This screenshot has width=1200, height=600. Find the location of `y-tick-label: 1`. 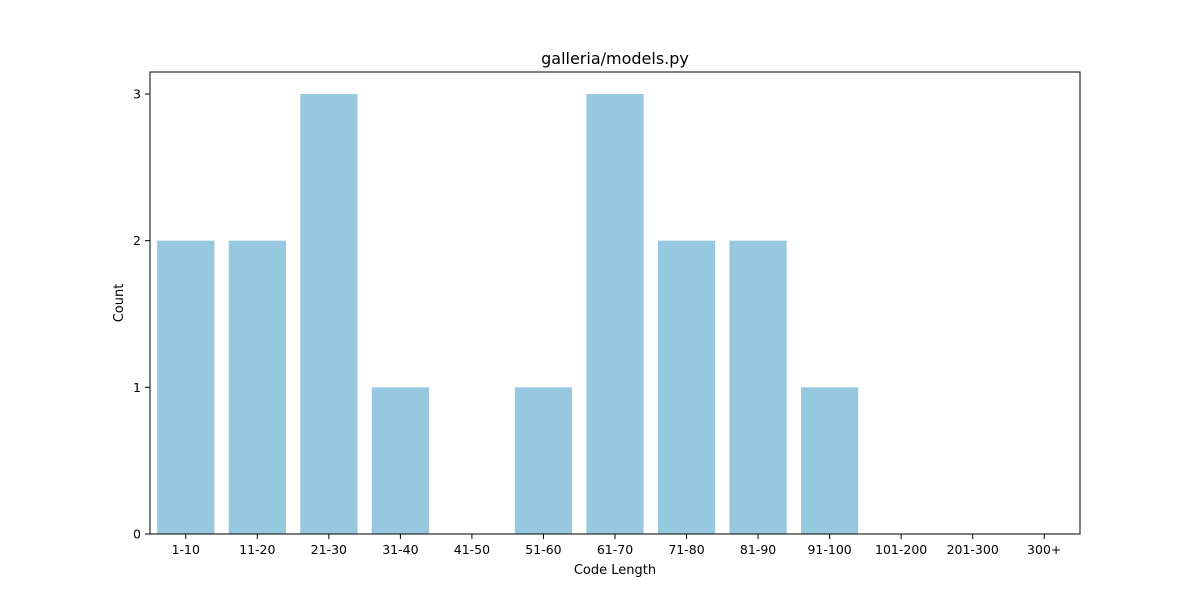

y-tick-label: 1 is located at coordinates (137, 387).